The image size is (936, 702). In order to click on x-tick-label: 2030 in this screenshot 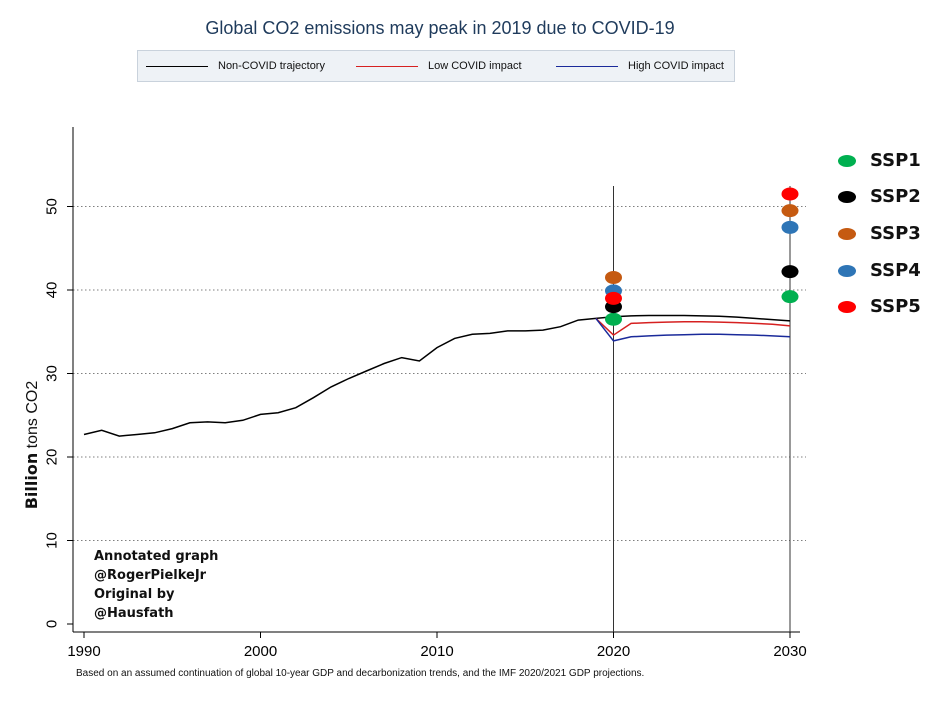, I will do `click(789, 651)`.